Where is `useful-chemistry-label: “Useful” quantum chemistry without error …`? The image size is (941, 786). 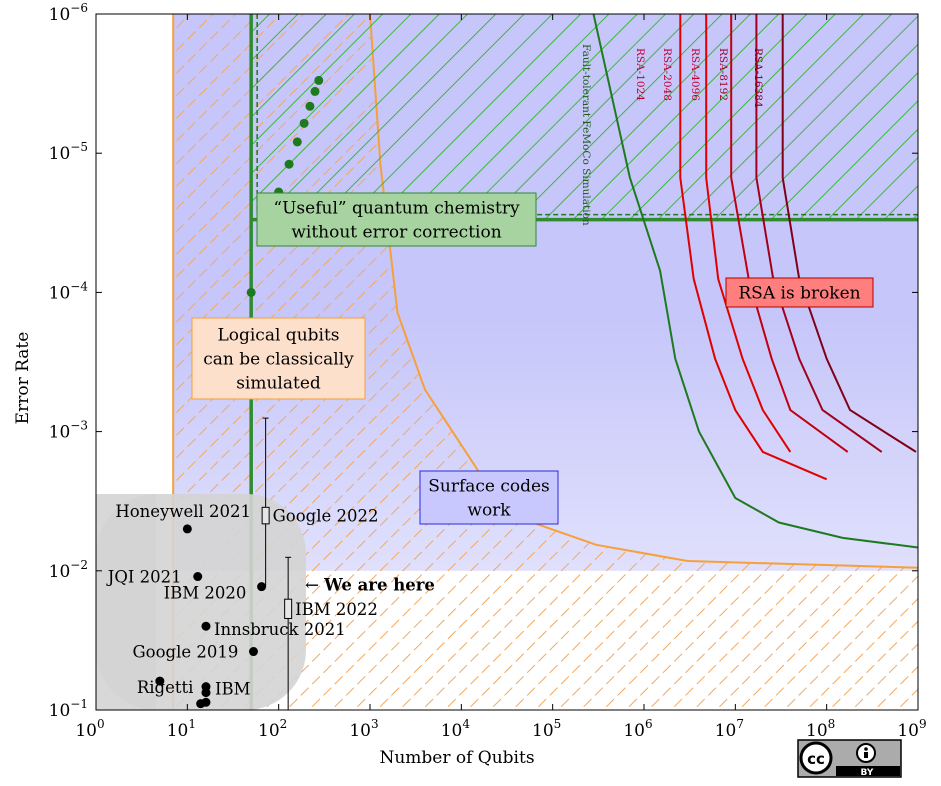
useful-chemistry-label: “Useful” quantum chemistry without error … is located at coordinates (396, 221).